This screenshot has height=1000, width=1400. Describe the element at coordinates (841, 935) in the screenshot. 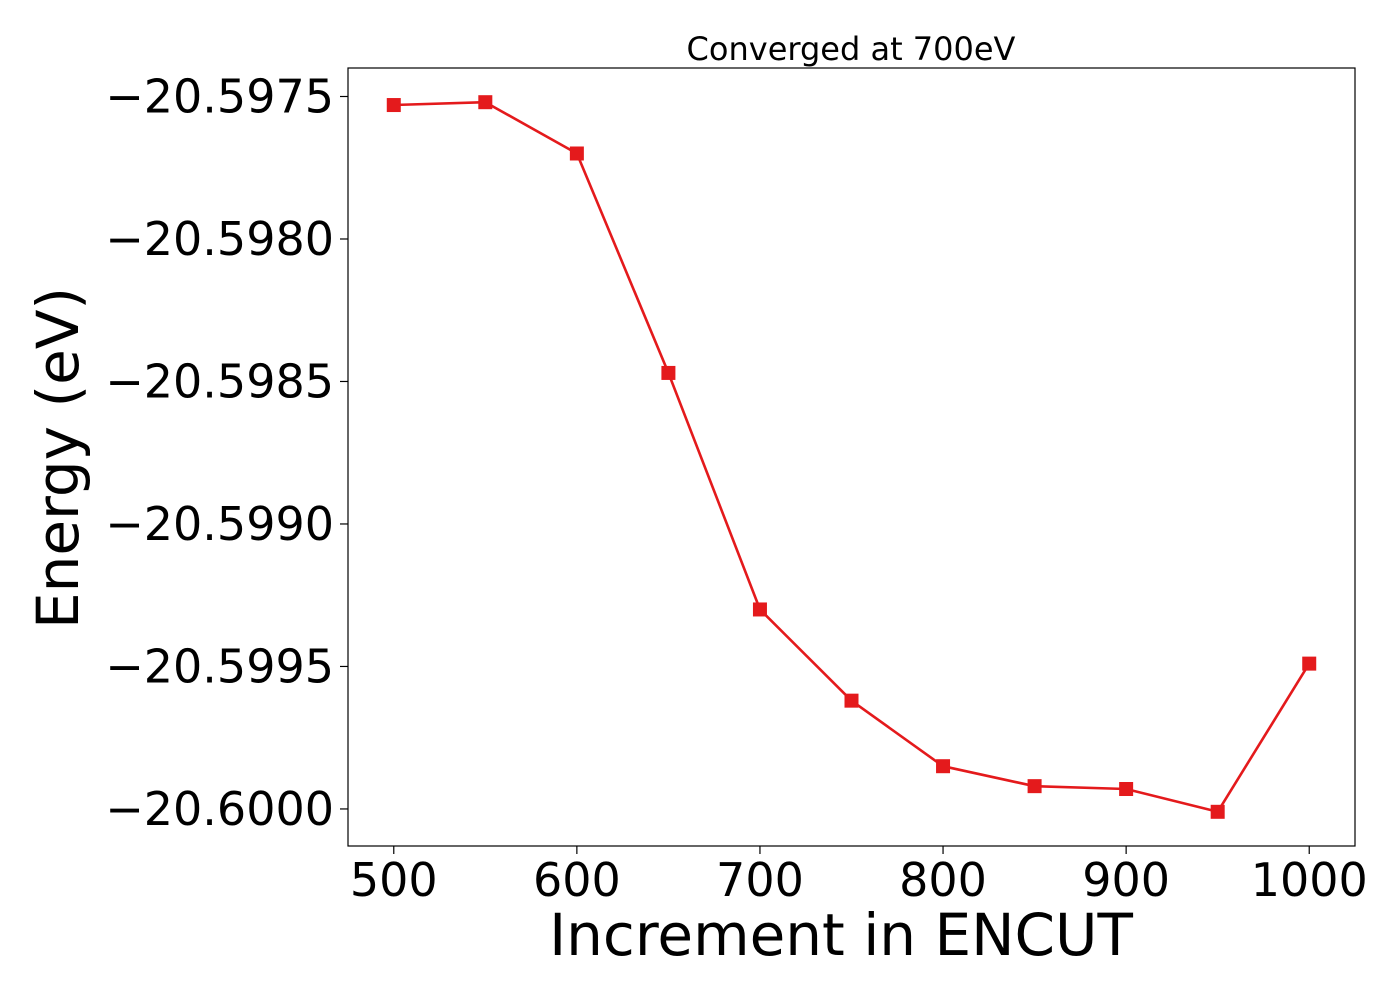

I see `x-axis-label: Increment in ENCUT` at that location.